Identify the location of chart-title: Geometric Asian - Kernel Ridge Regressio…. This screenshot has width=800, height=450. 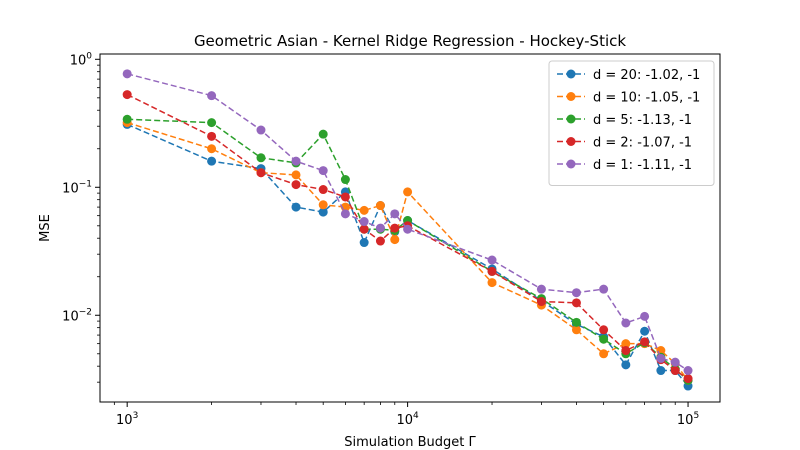
(410, 41).